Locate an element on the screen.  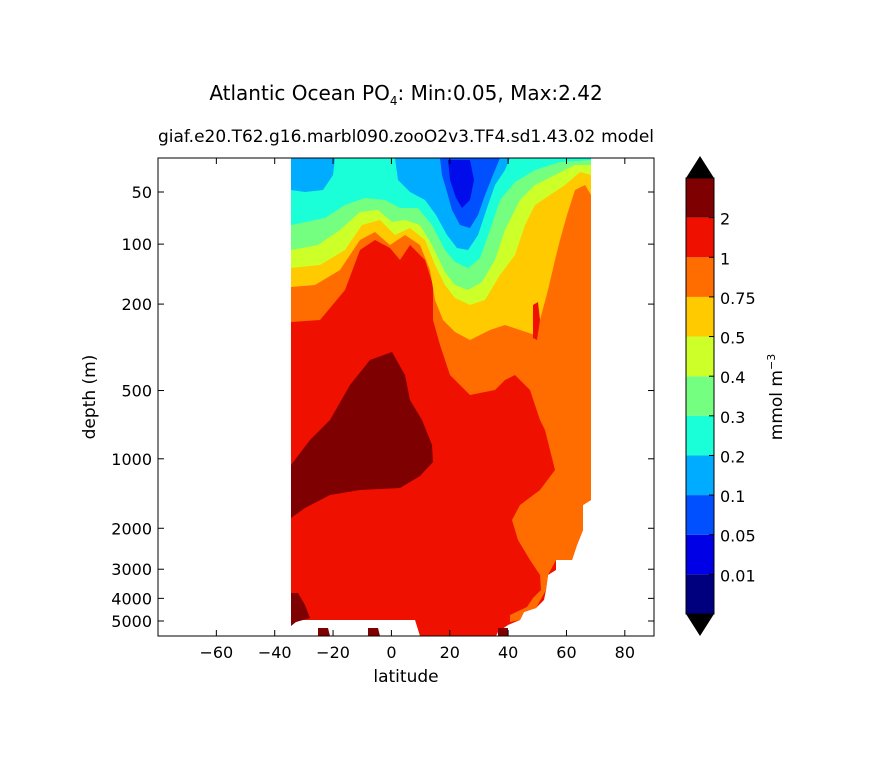
contour-band-gt2-bottom is located at coordinates (300, 609).